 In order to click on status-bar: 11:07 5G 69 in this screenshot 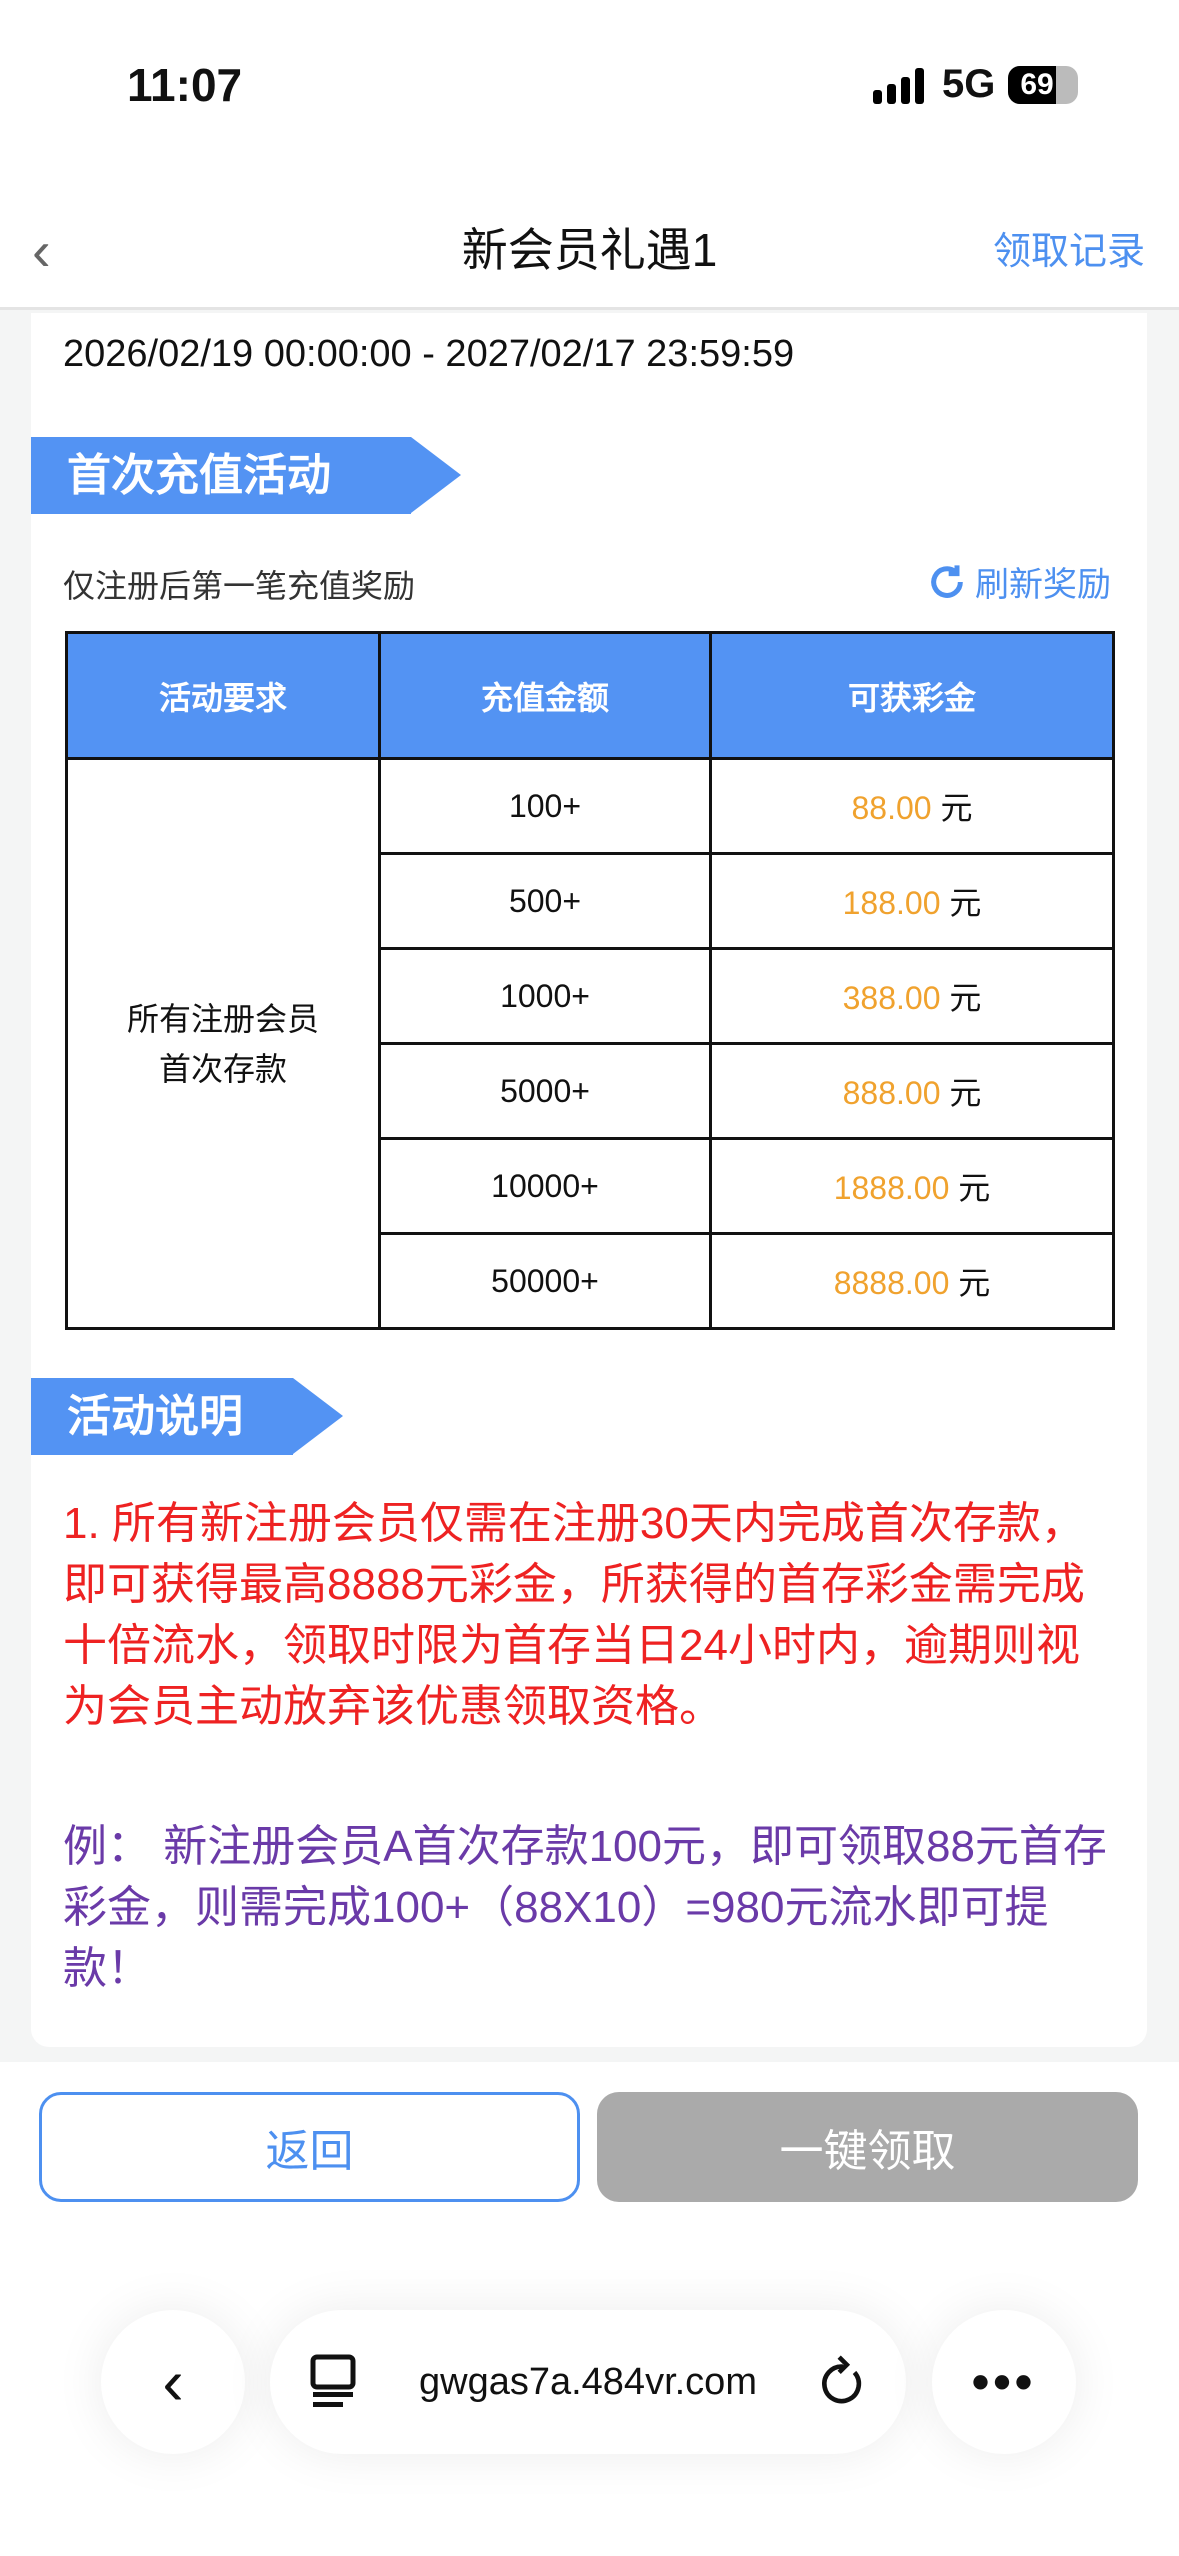, I will do `click(589, 95)`.